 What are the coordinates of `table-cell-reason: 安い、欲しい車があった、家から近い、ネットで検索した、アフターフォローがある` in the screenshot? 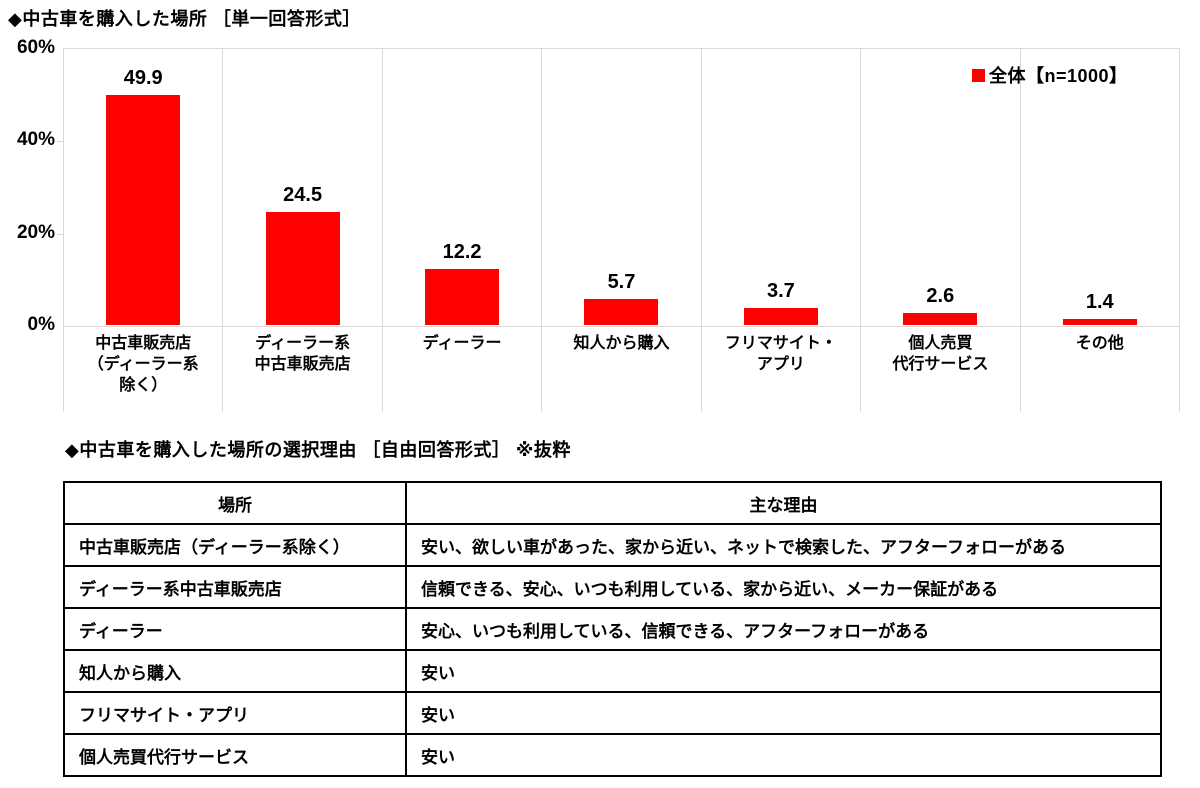 It's located at (783, 545).